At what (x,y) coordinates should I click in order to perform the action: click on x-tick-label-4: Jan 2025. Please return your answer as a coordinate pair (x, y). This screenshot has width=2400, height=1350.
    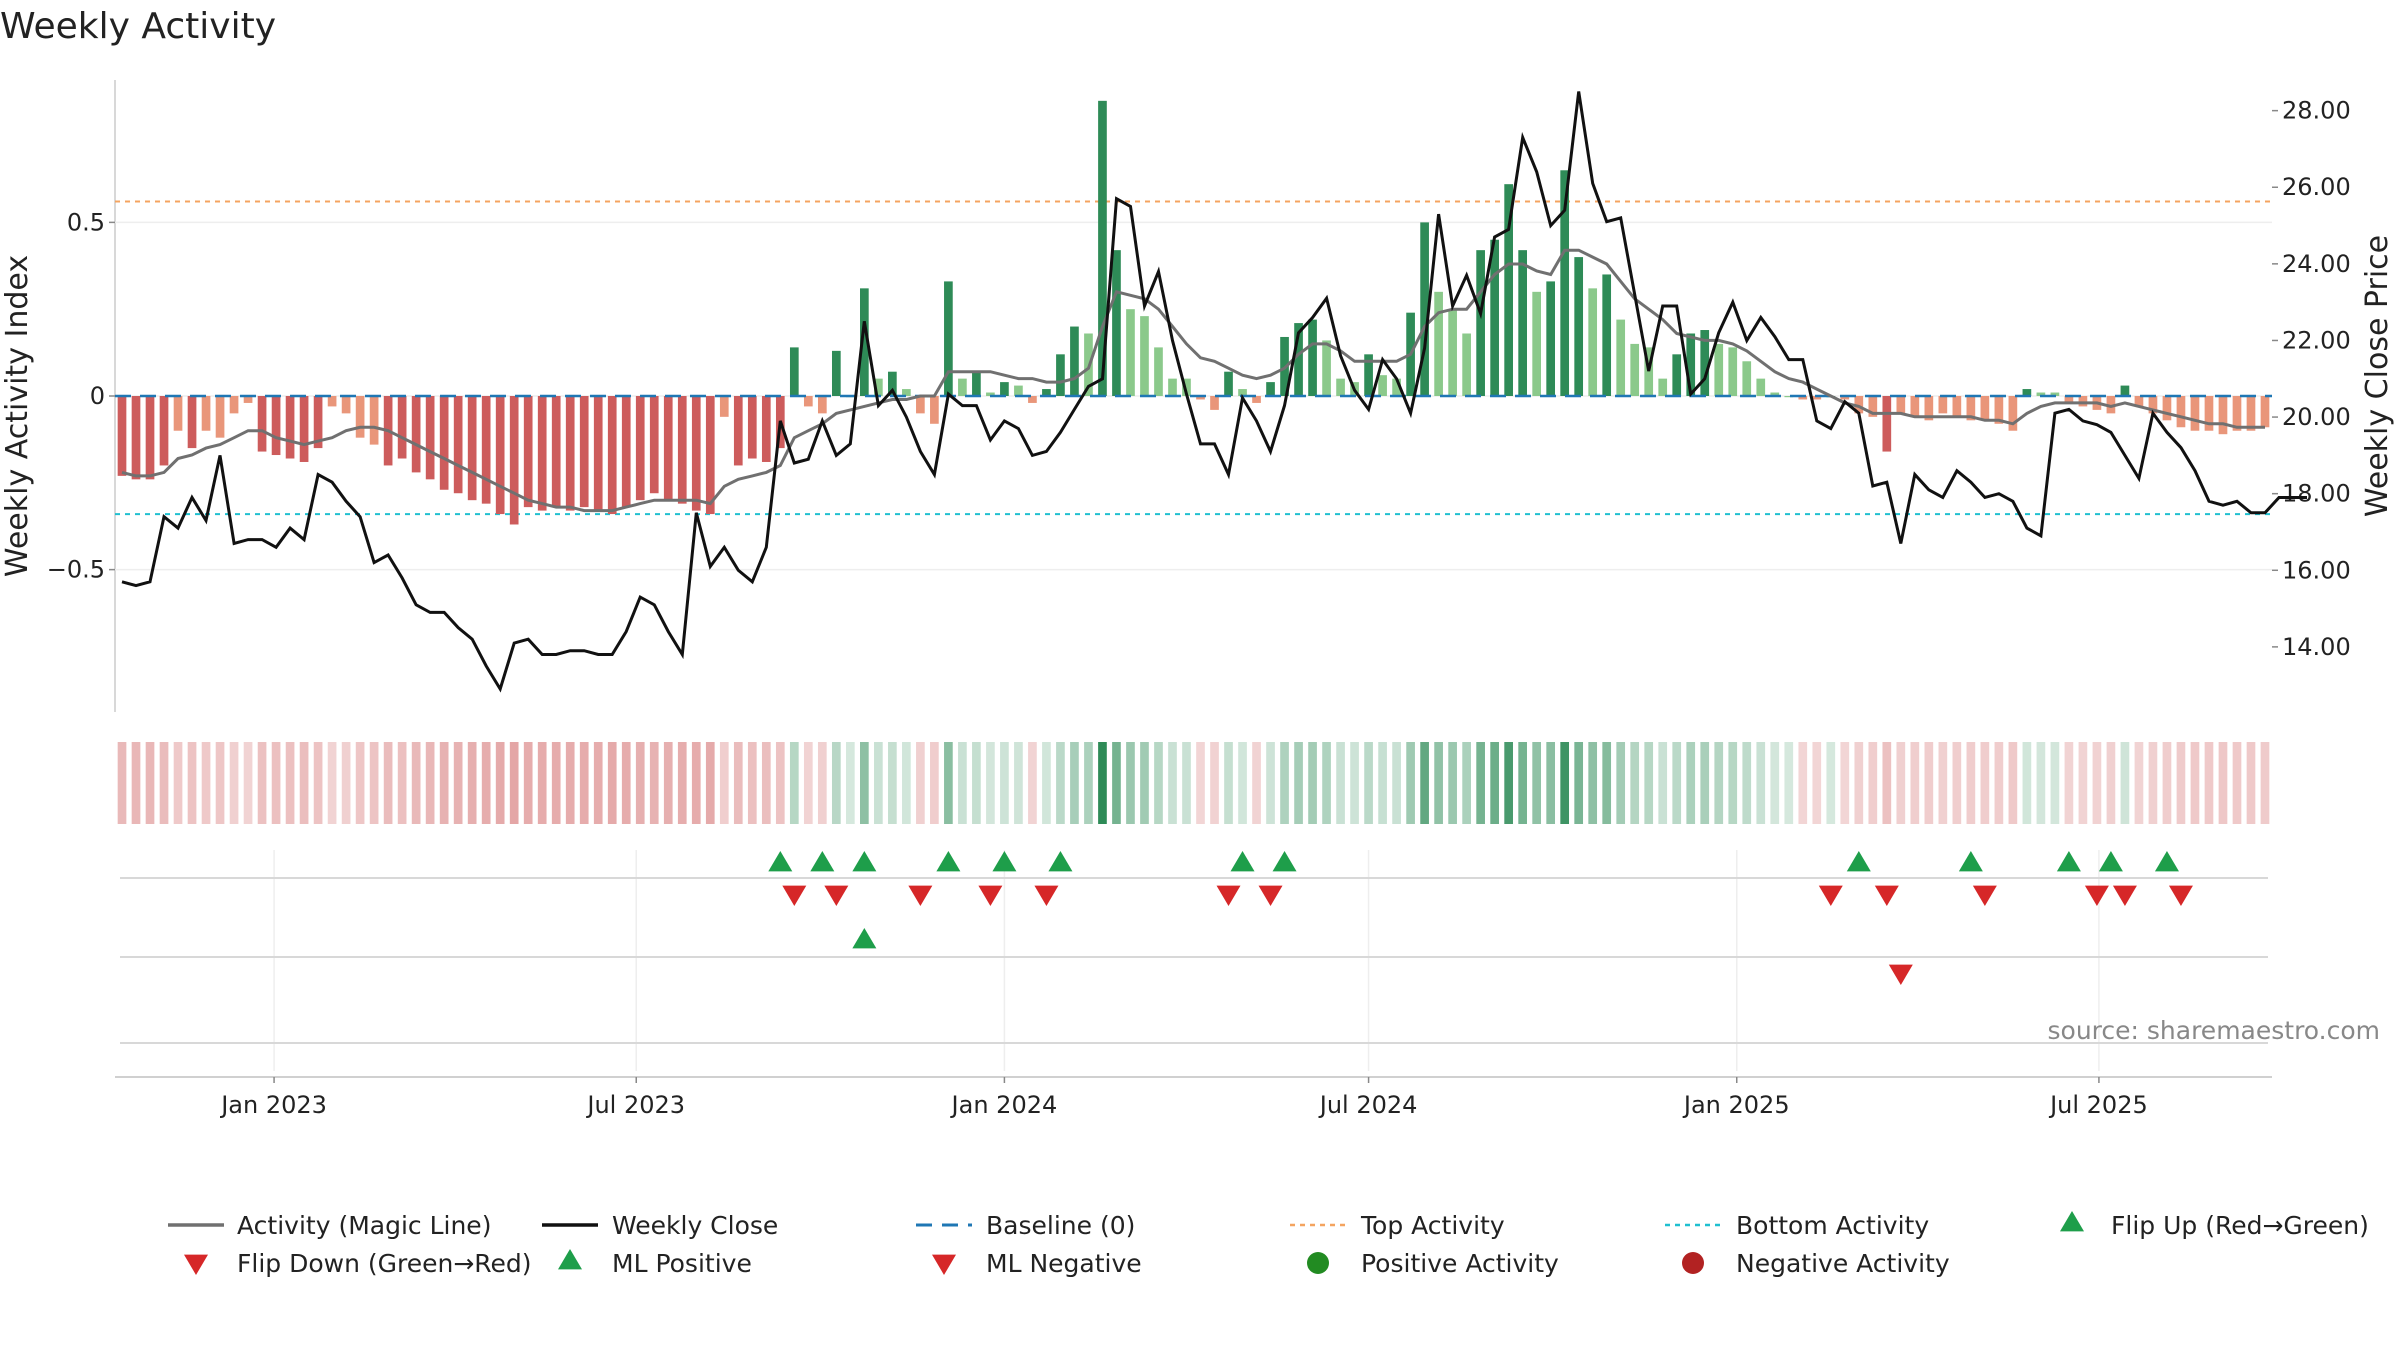
    Looking at the image, I should click on (1736, 1105).